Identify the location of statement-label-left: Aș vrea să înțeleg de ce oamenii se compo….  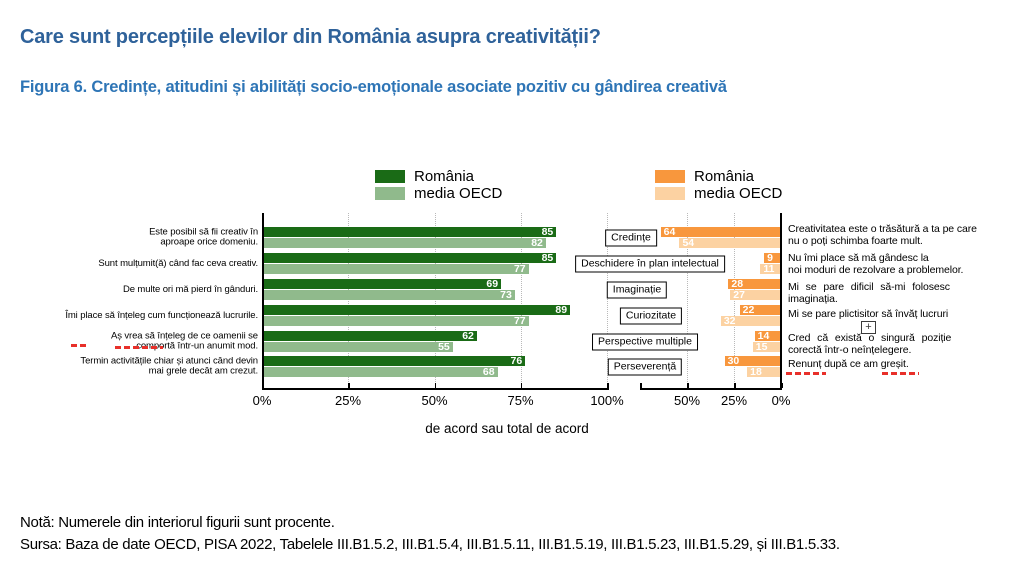
(184, 341).